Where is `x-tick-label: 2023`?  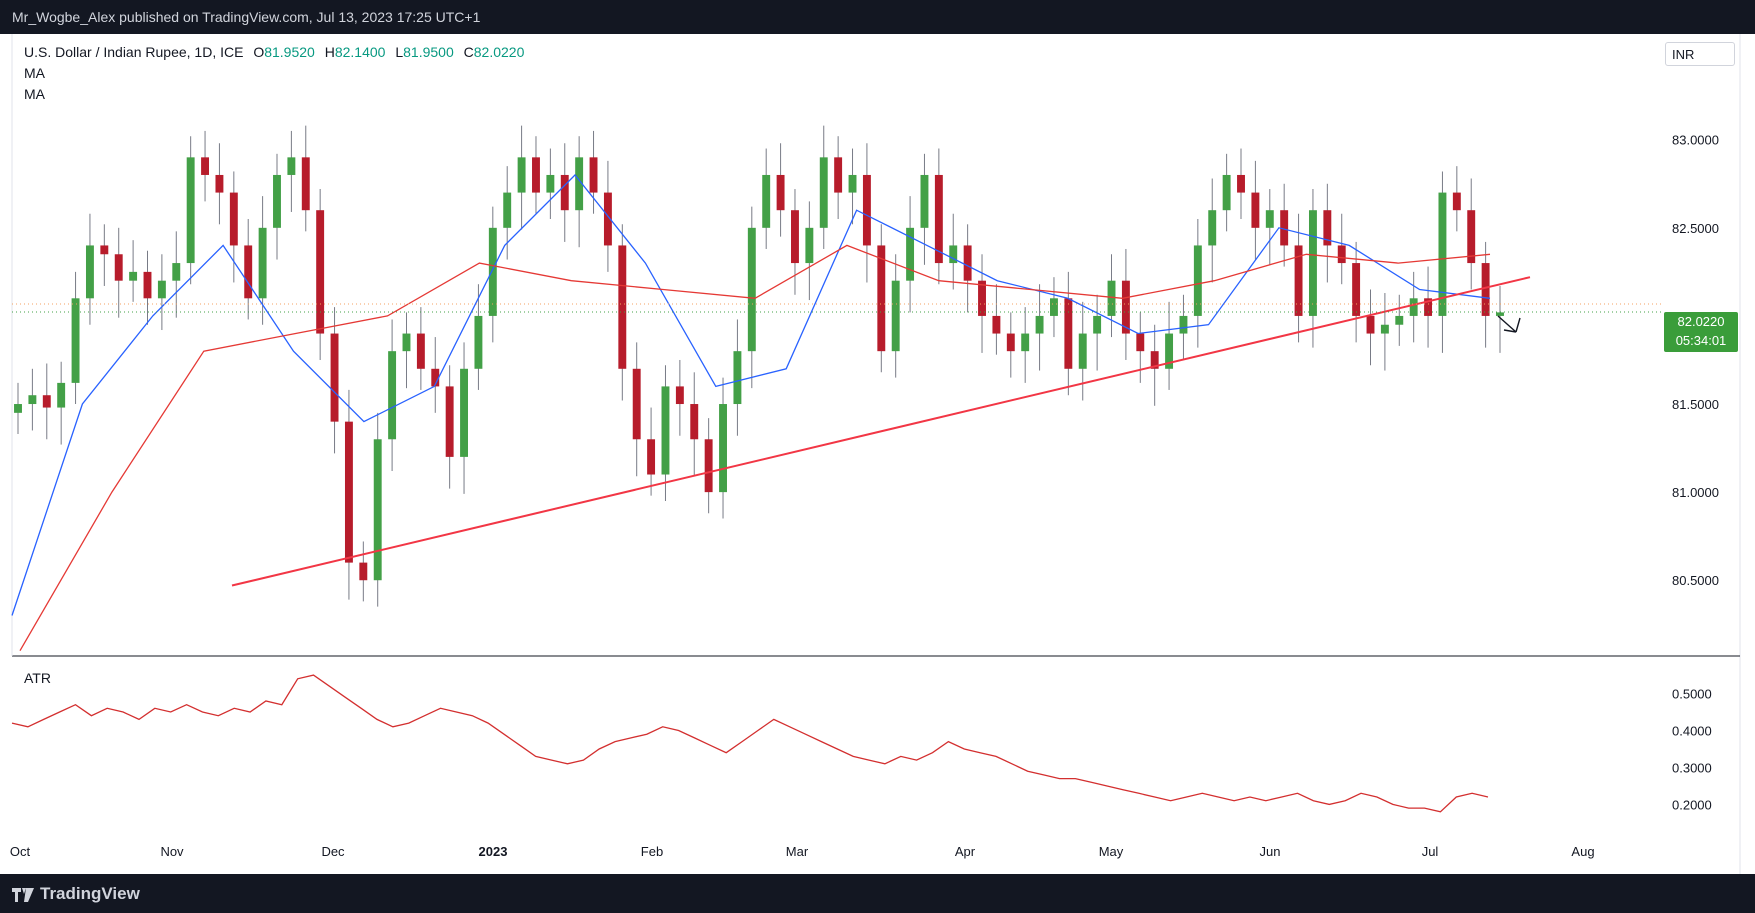 x-tick-label: 2023 is located at coordinates (493, 851).